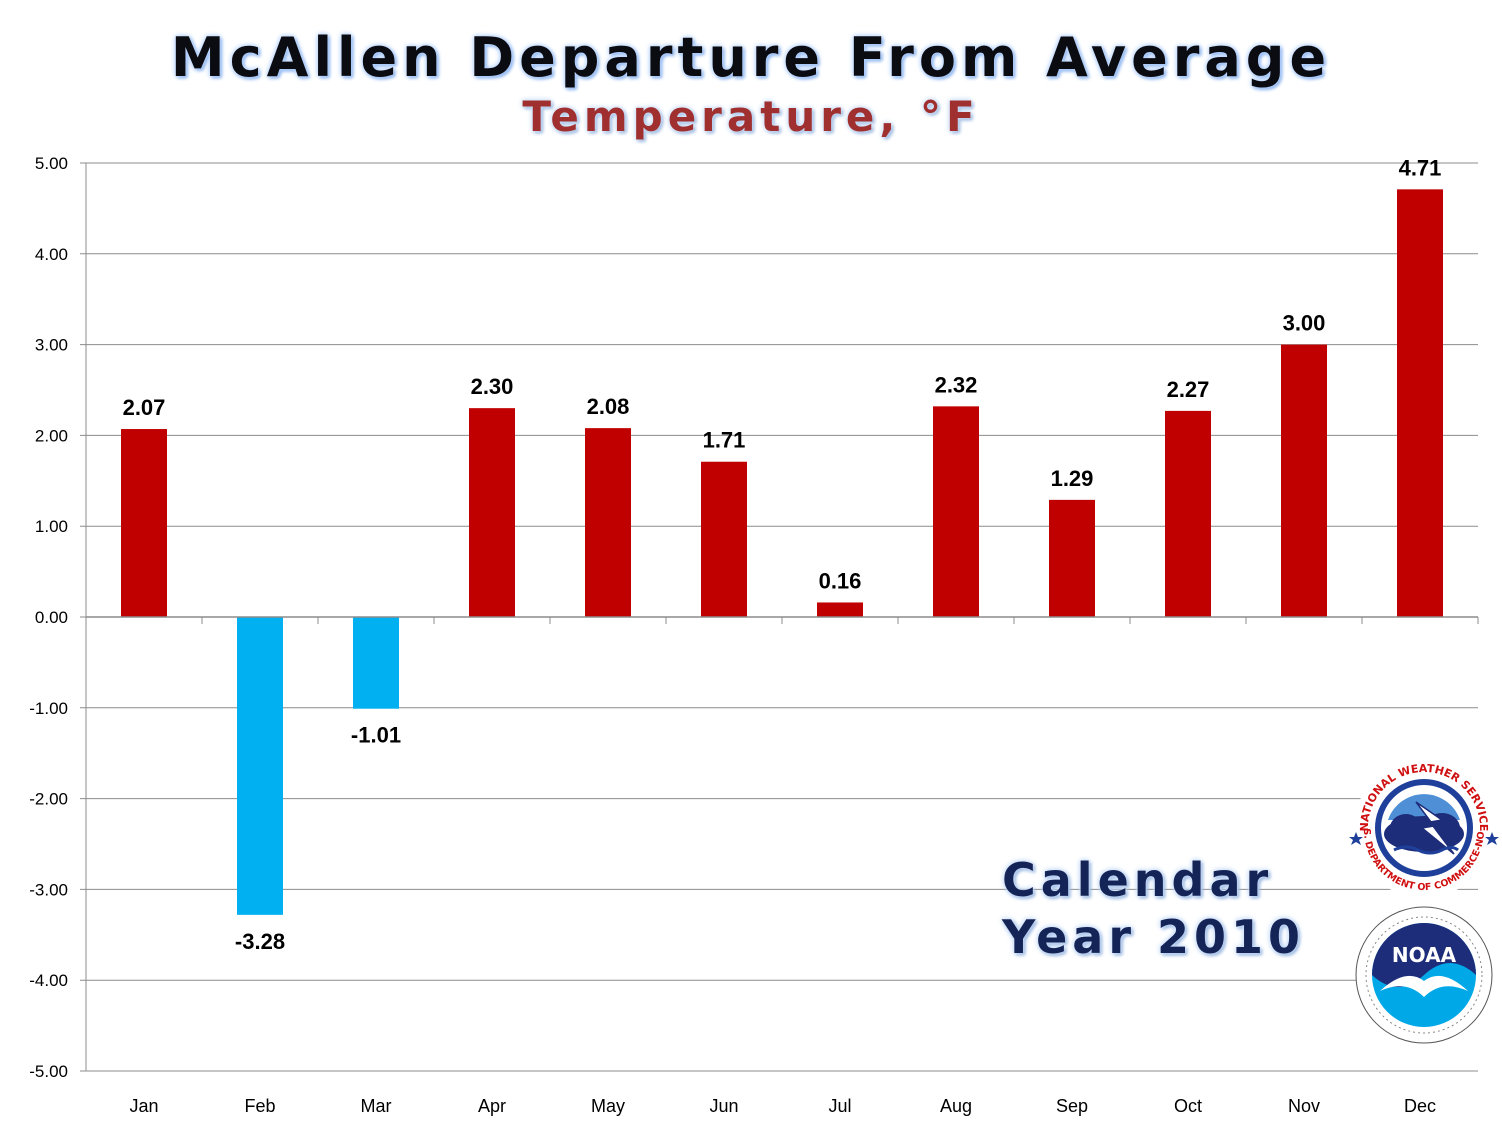 The width and height of the screenshot is (1502, 1141). What do you see at coordinates (608, 406) in the screenshot?
I see `data-label: 2.08` at bounding box center [608, 406].